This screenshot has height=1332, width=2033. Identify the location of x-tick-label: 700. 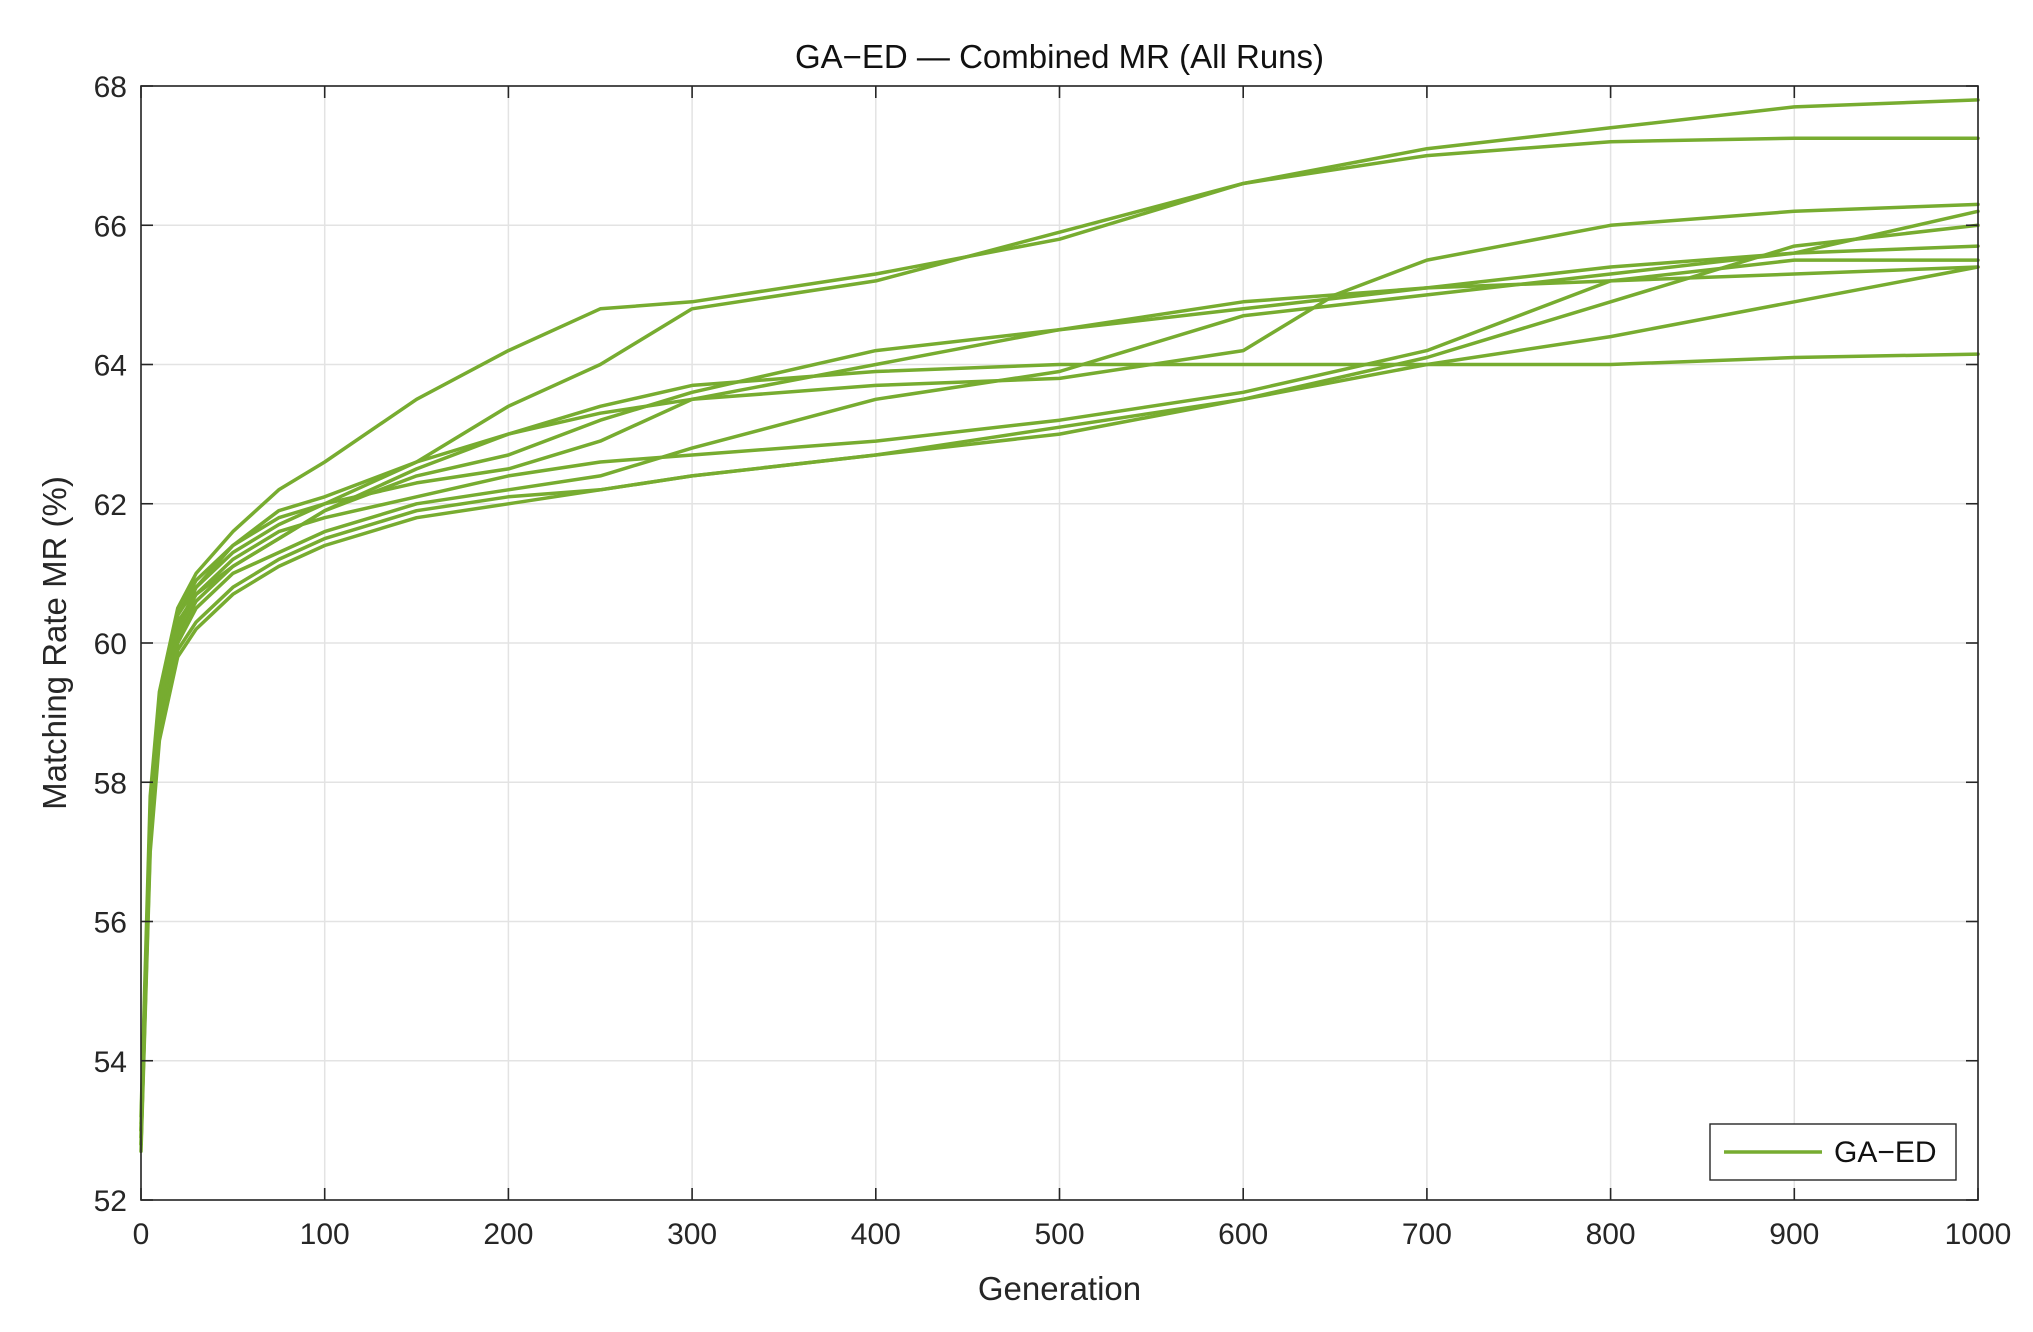
(1427, 1234).